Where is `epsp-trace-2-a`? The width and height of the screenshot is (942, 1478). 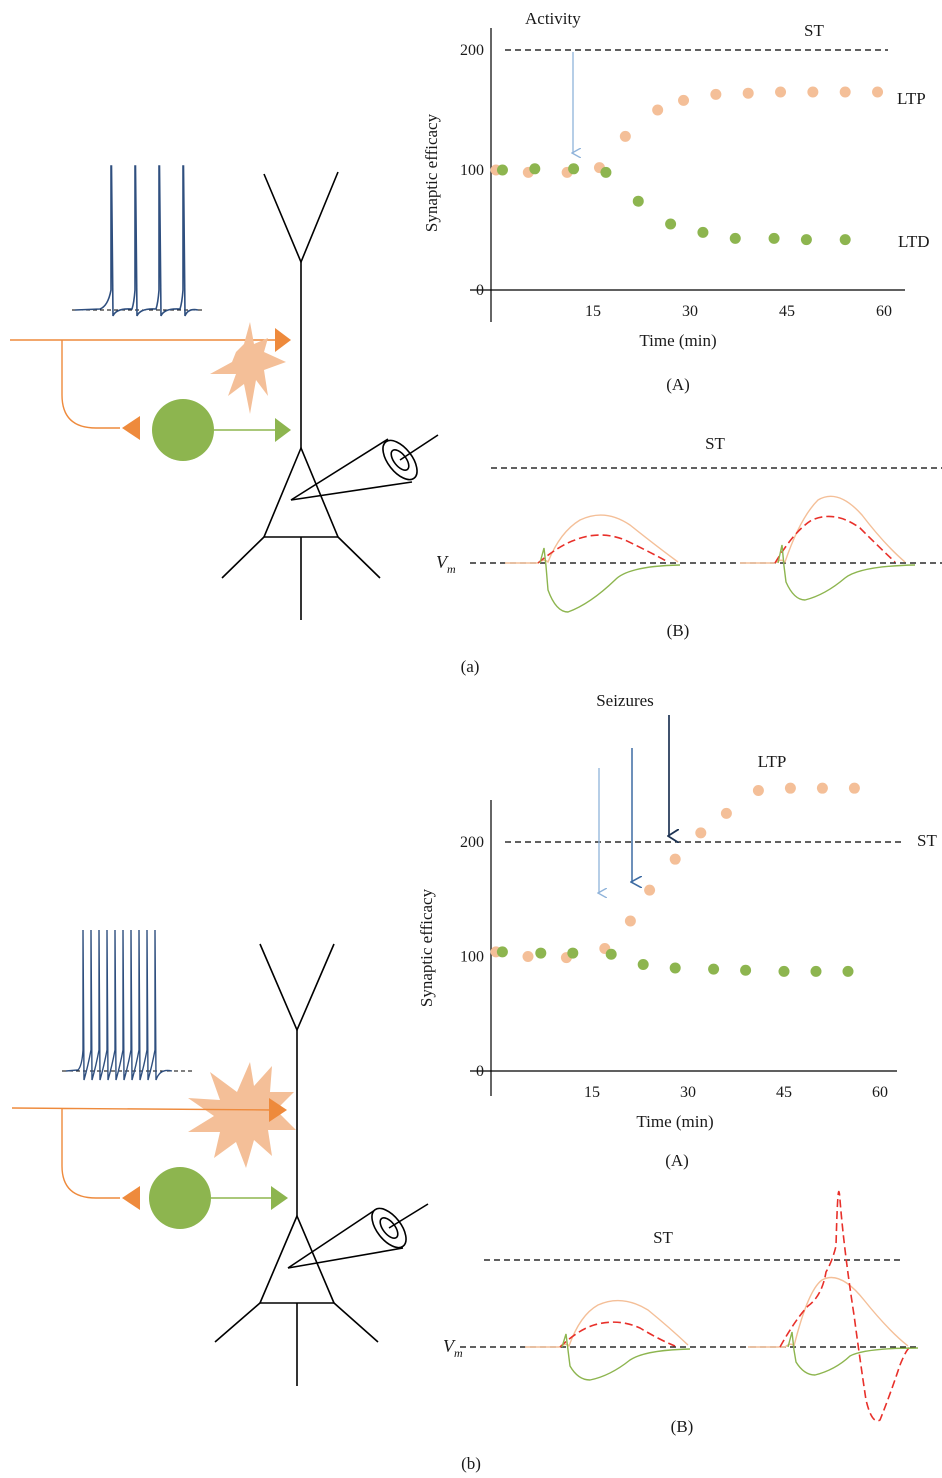
epsp-trace-2-a is located at coordinates (828, 548).